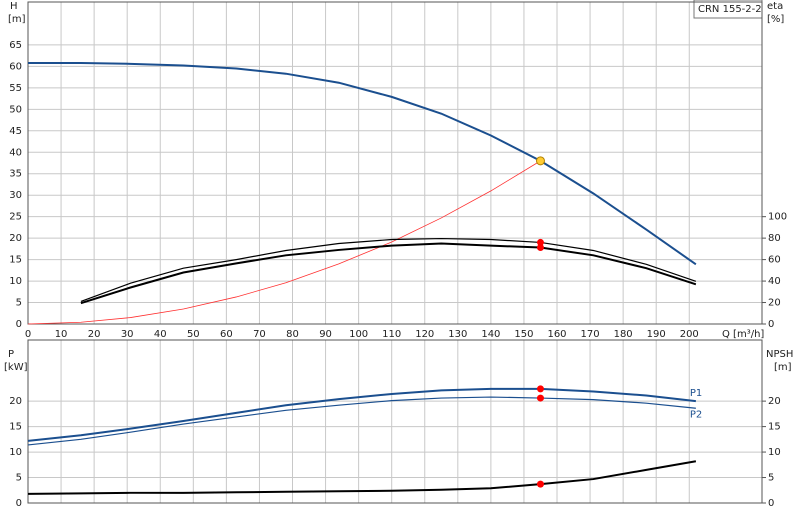  I want to click on y2-tick-label: 60, so click(774, 260).